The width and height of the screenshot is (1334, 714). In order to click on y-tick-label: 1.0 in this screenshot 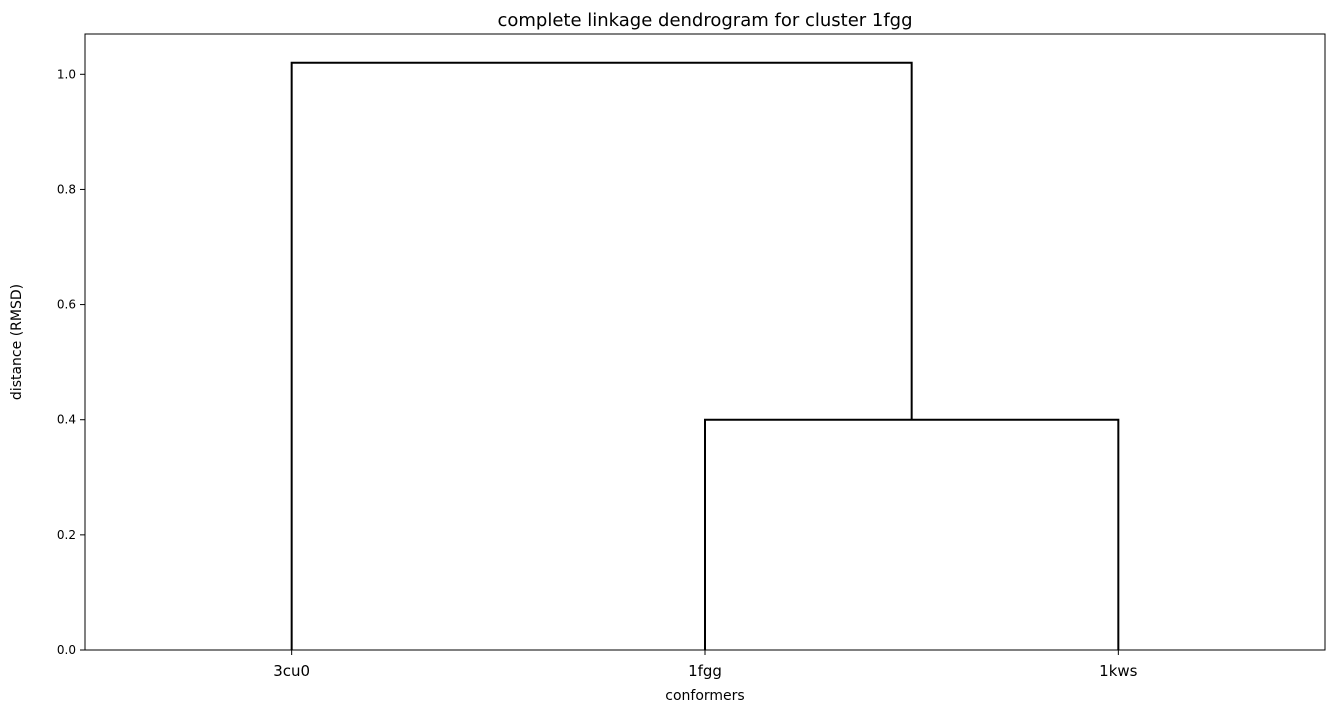, I will do `click(66, 74)`.